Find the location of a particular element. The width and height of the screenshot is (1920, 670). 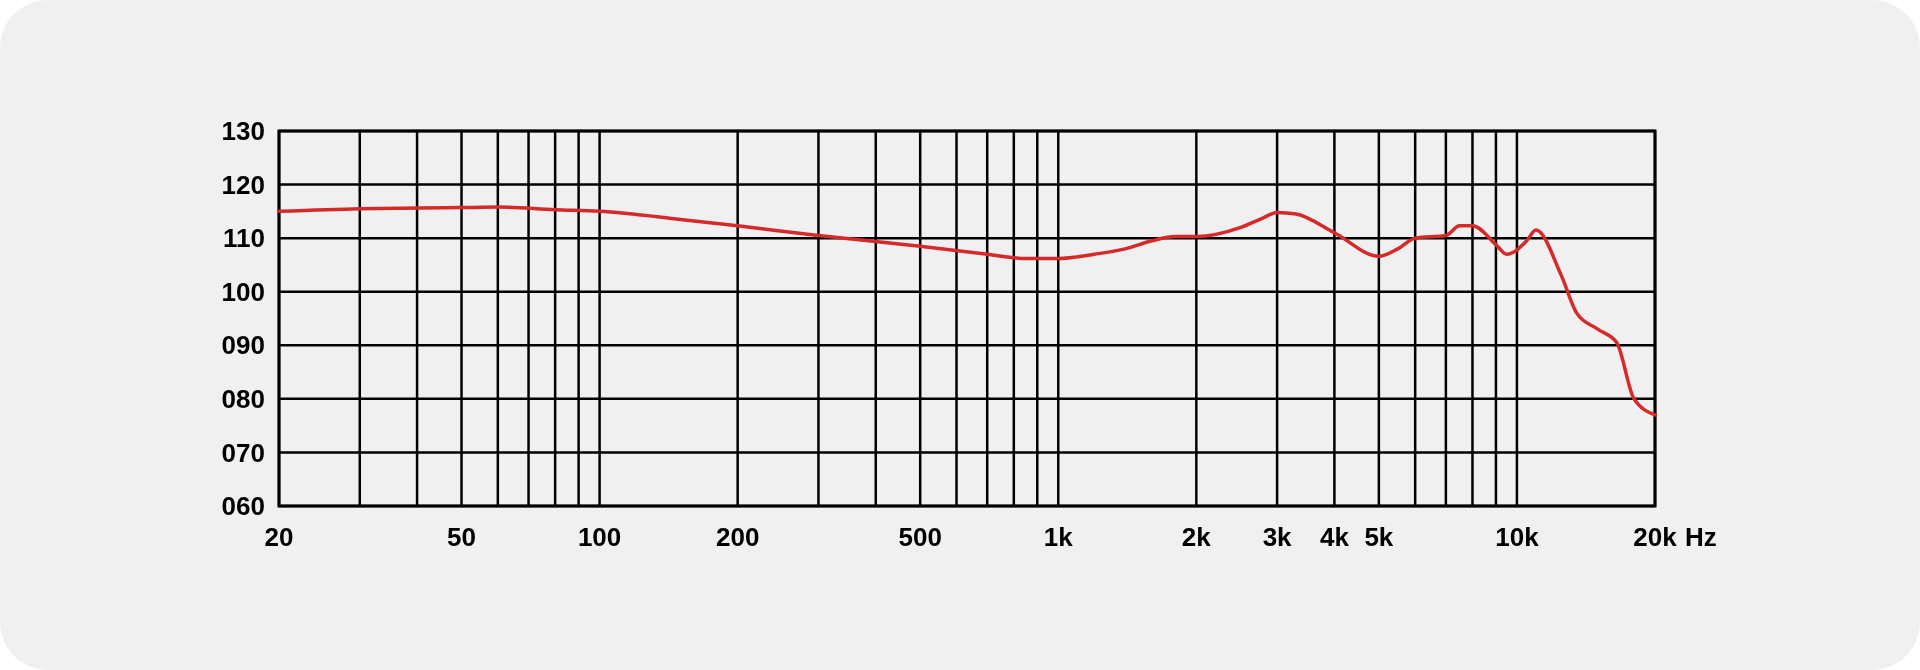

y-tick-label: 110 is located at coordinates (244, 238).